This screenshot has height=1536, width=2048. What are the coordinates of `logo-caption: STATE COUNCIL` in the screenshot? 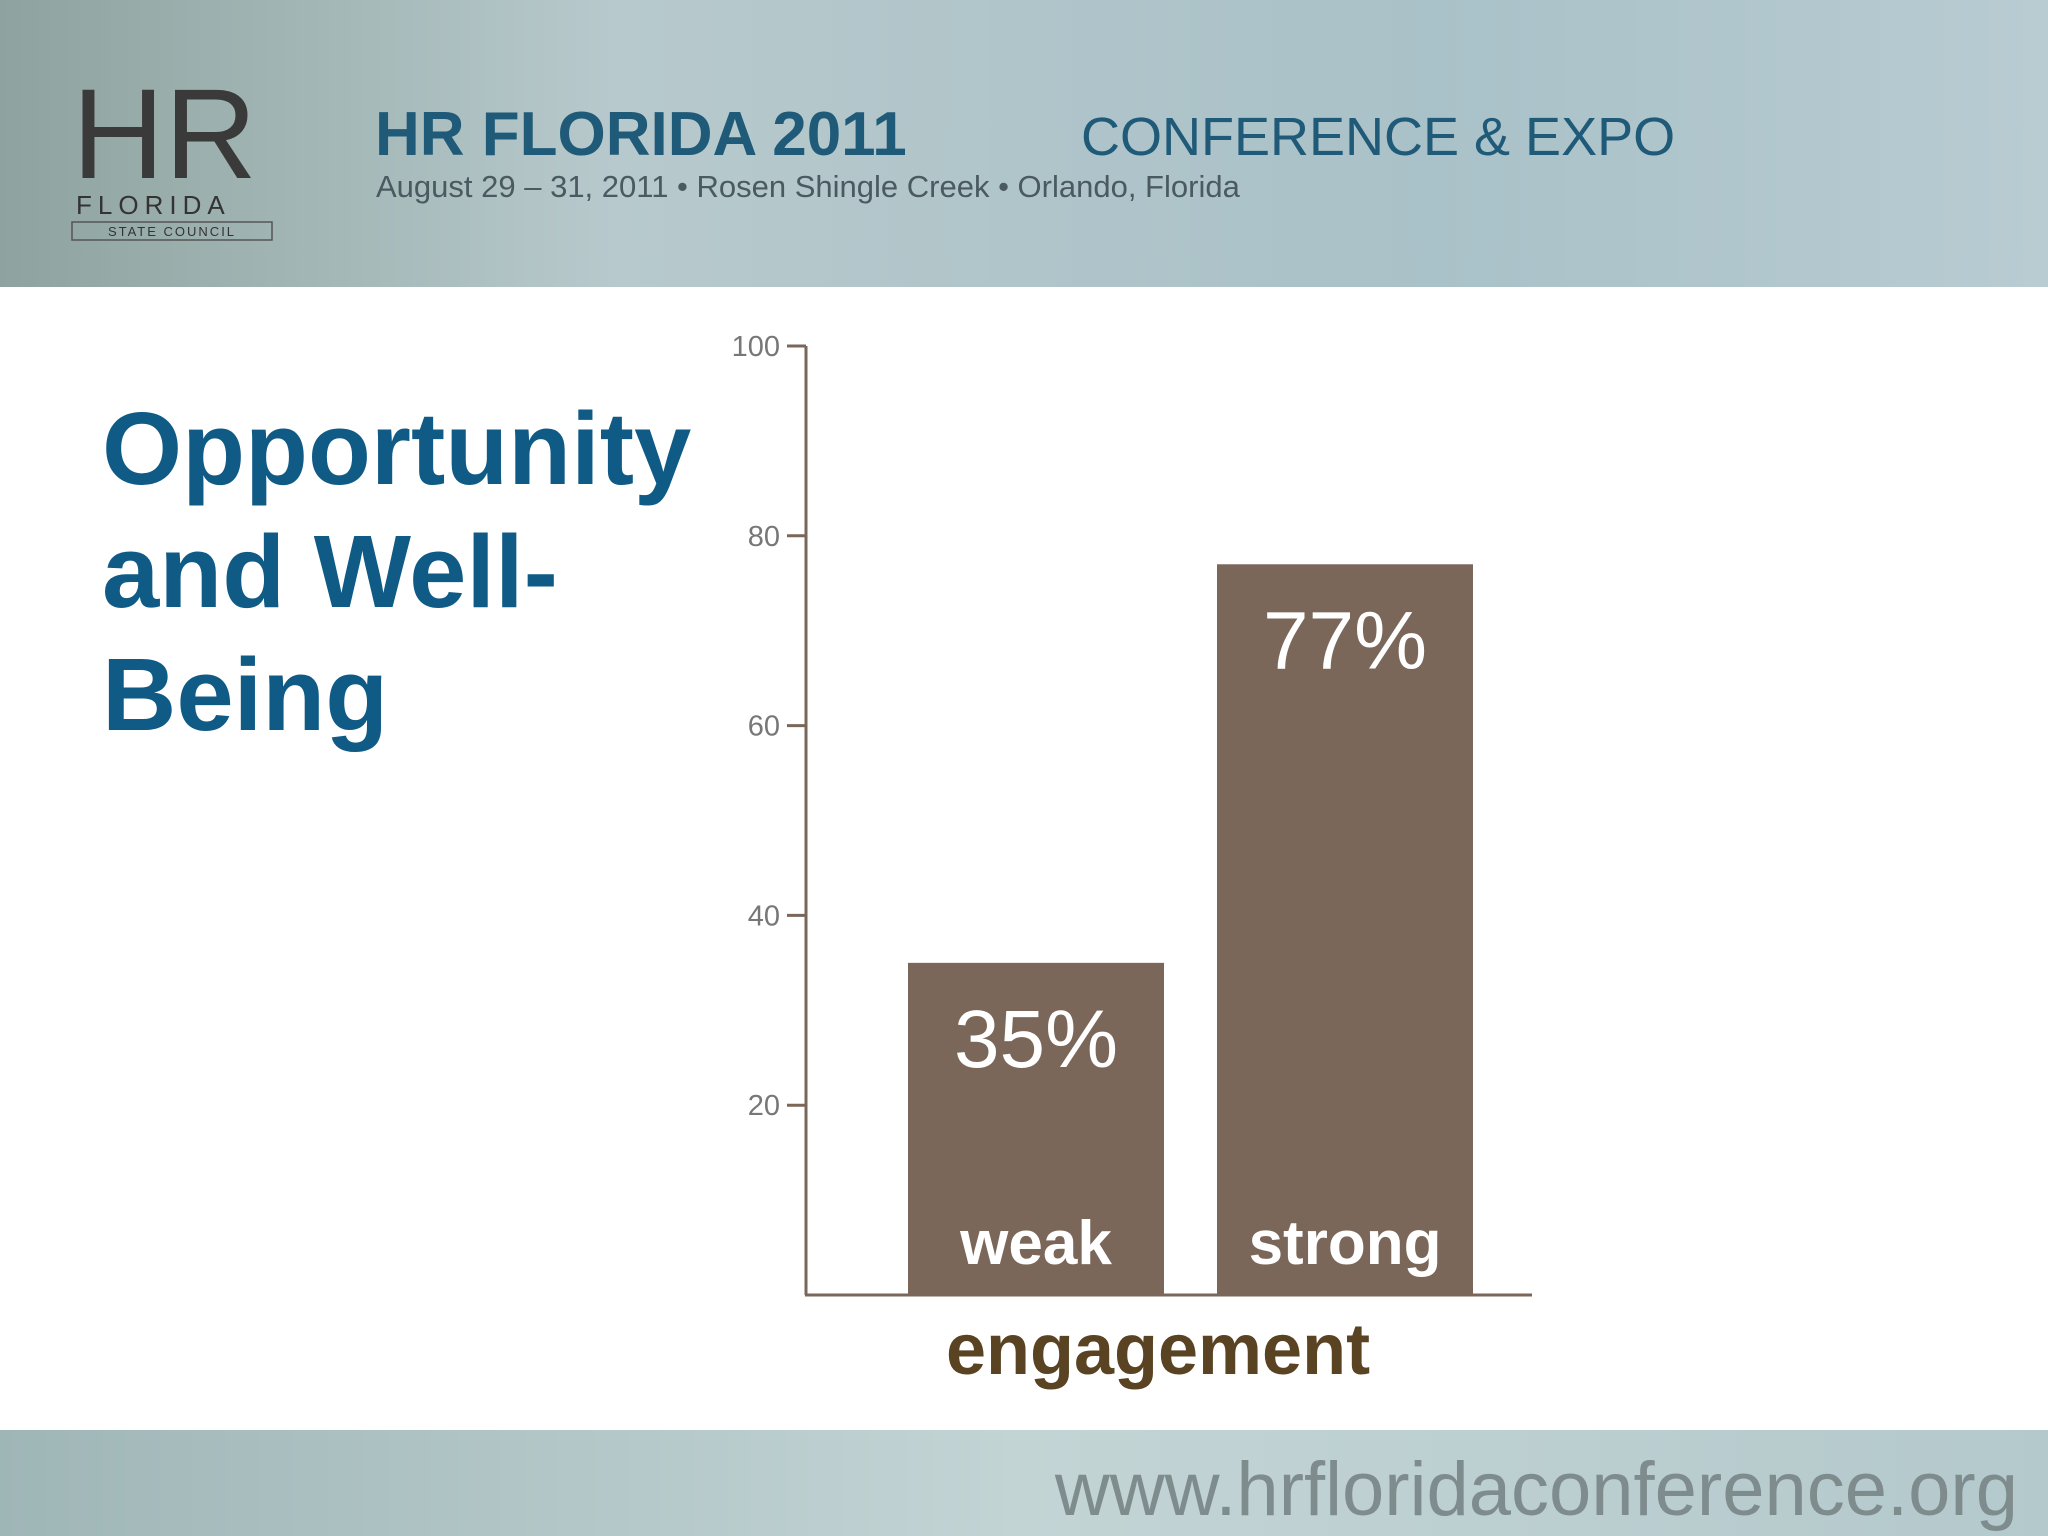 It's located at (172, 231).